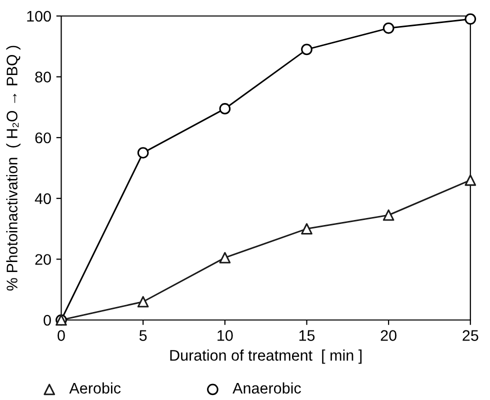 The height and width of the screenshot is (400, 490). Describe the element at coordinates (39, 16) in the screenshot. I see `y-tick-label: 100` at that location.